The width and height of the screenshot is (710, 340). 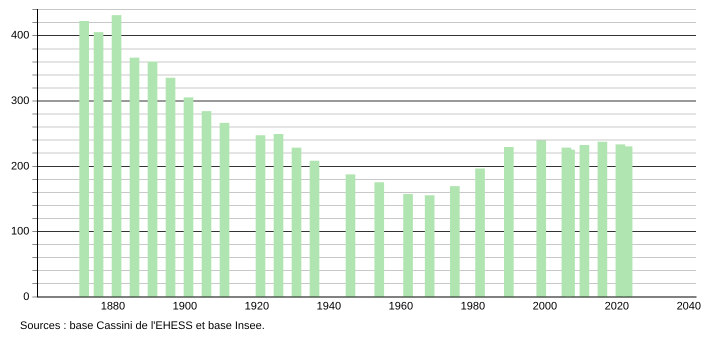 I want to click on x-tick-label: 1880, so click(x=113, y=306).